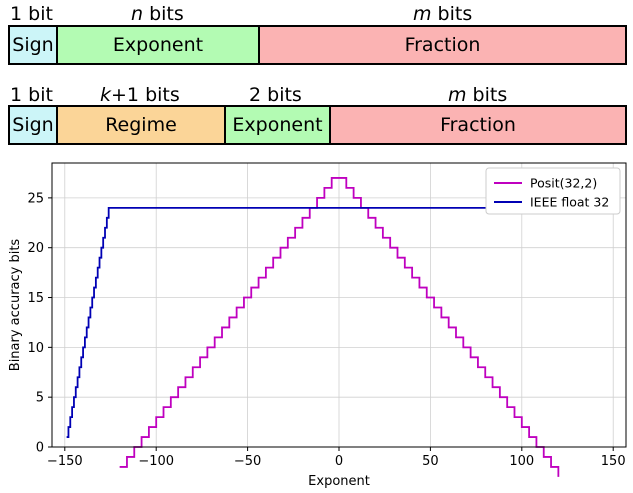 The height and width of the screenshot is (493, 633). Describe the element at coordinates (442, 45) in the screenshot. I see `ieee-fraction-field: Fraction` at that location.